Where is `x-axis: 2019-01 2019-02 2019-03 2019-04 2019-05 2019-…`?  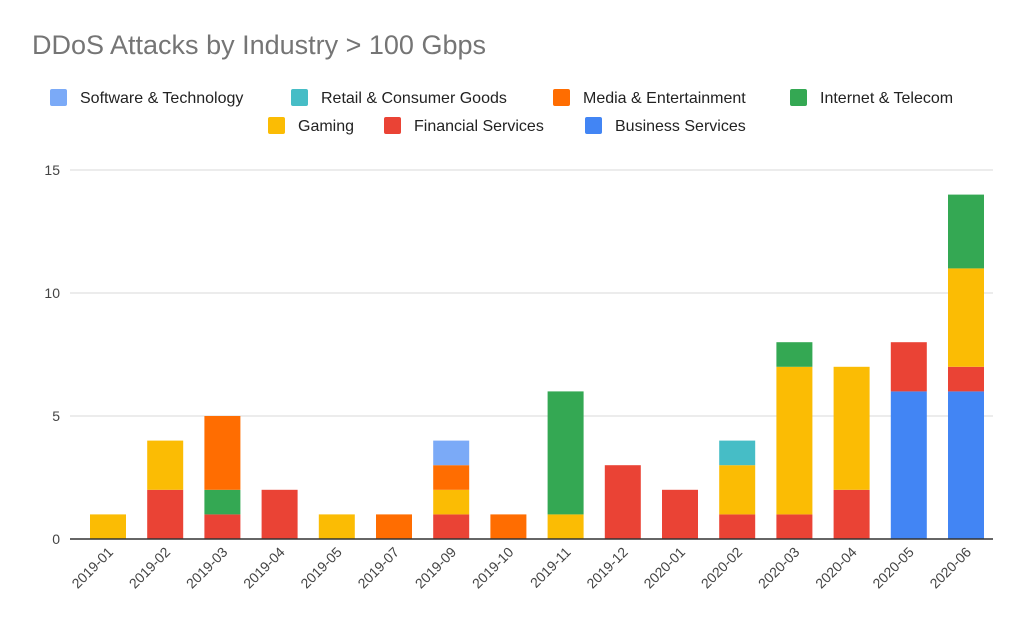
x-axis: 2019-01 2019-02 2019-03 2019-04 2019-05 2019-… is located at coordinates (521, 568).